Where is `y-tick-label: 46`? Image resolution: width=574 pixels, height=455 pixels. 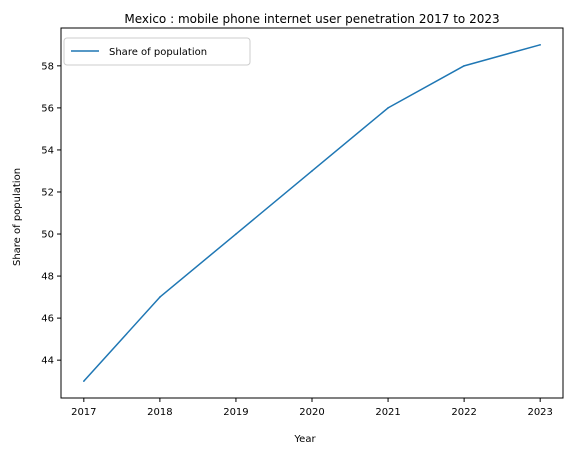
y-tick-label: 46 is located at coordinates (47, 319).